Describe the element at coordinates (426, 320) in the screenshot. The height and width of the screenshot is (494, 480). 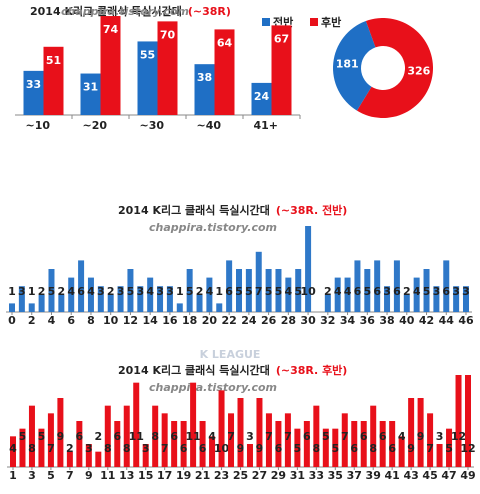
I see `x-tick-label: 42` at that location.